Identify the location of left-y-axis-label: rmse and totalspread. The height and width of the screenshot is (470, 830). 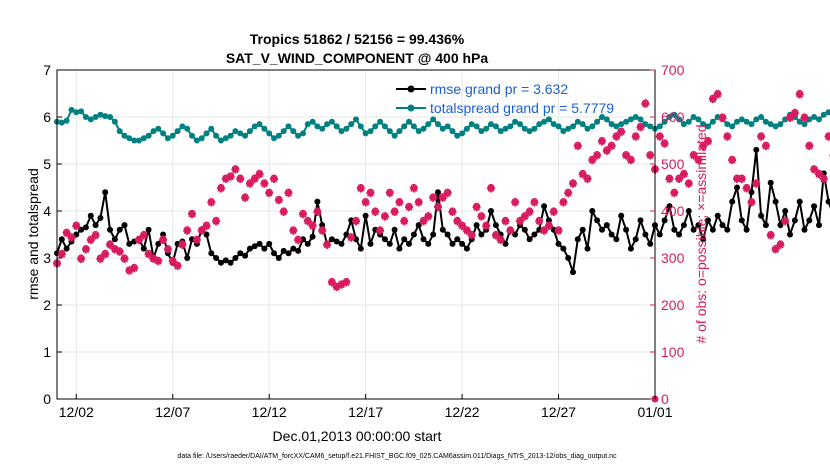
(33, 234).